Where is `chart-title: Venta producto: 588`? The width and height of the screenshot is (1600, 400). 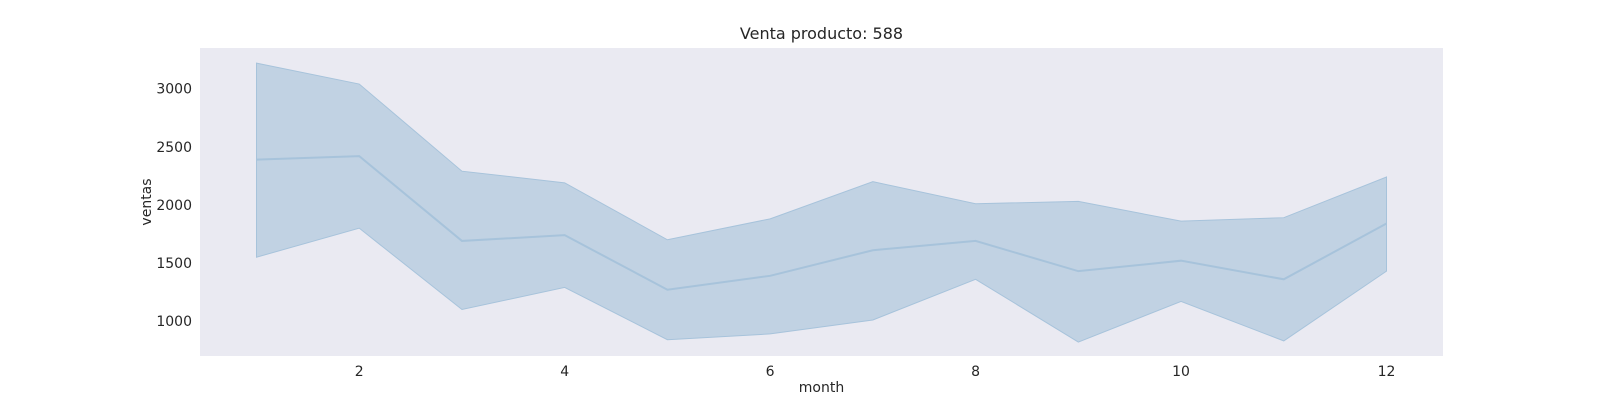 chart-title: Venta producto: 588 is located at coordinates (821, 33).